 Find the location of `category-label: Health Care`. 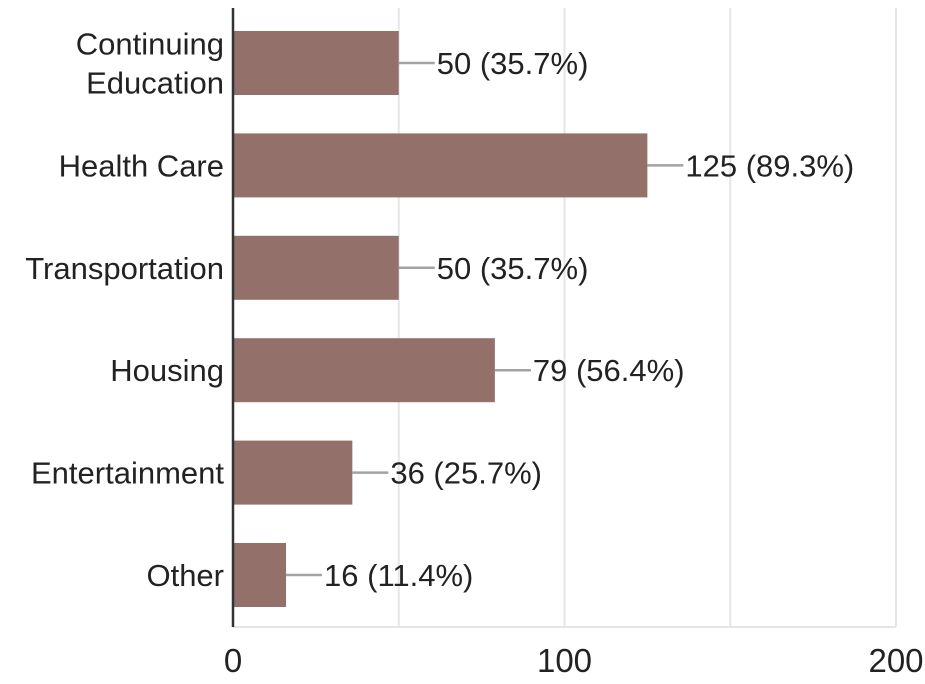

category-label: Health Care is located at coordinates (141, 165).